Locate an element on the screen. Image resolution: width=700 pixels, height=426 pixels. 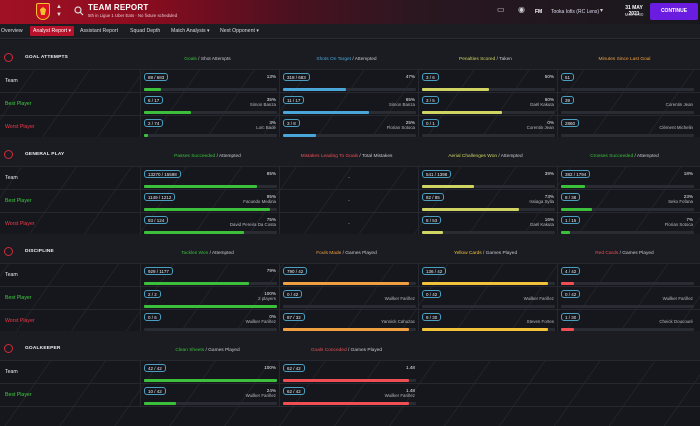
stat-cell: 3 / 5 60% Gaël Kakuta is located at coordinates (487, 104).